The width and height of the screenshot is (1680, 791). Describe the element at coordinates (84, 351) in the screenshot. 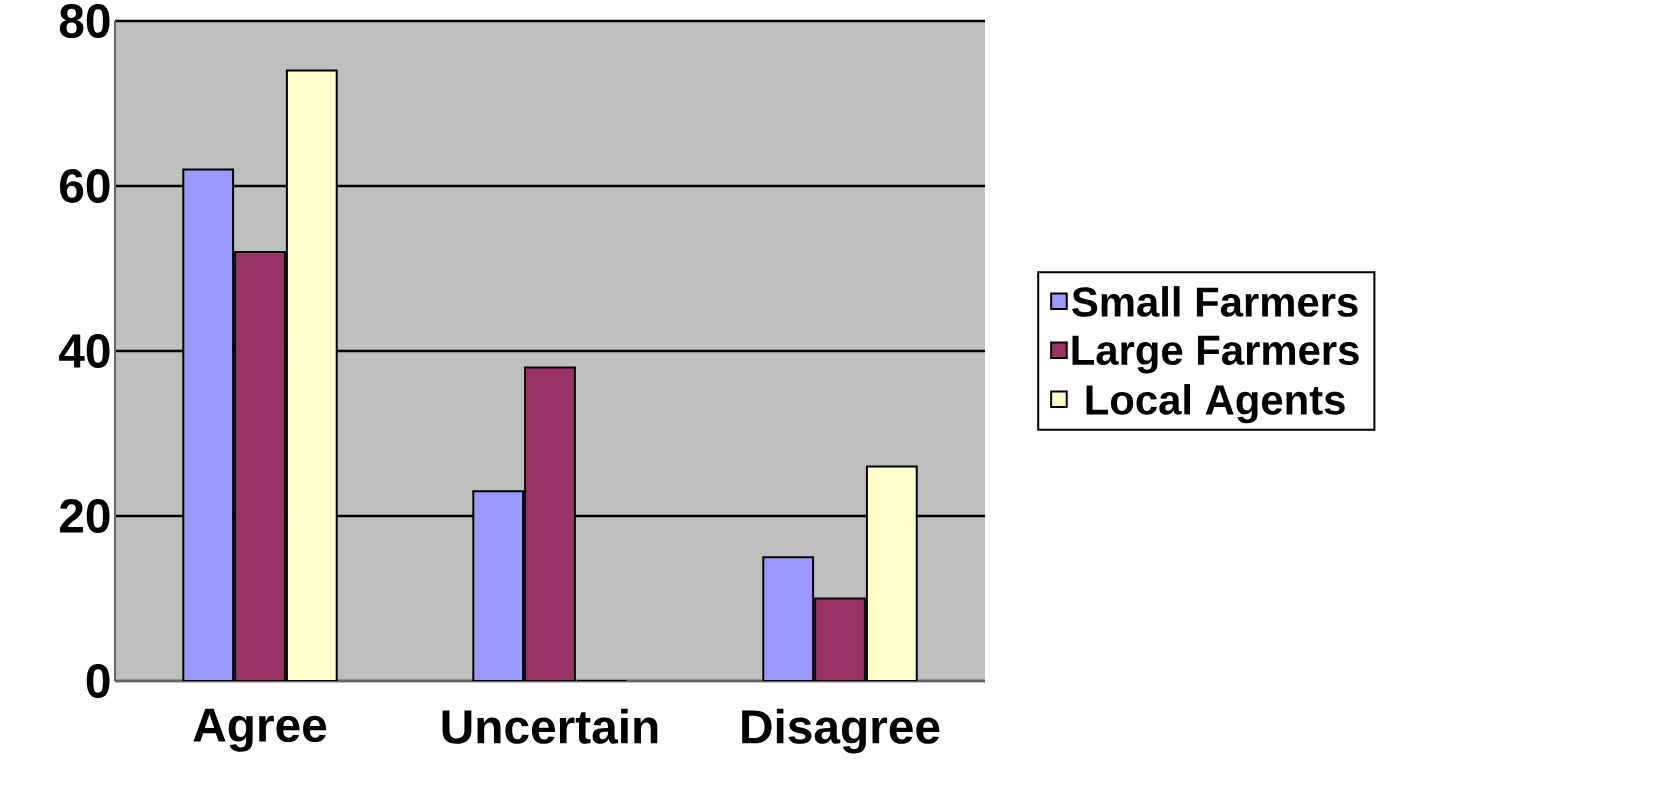

I see `y-tick-label: 40` at that location.